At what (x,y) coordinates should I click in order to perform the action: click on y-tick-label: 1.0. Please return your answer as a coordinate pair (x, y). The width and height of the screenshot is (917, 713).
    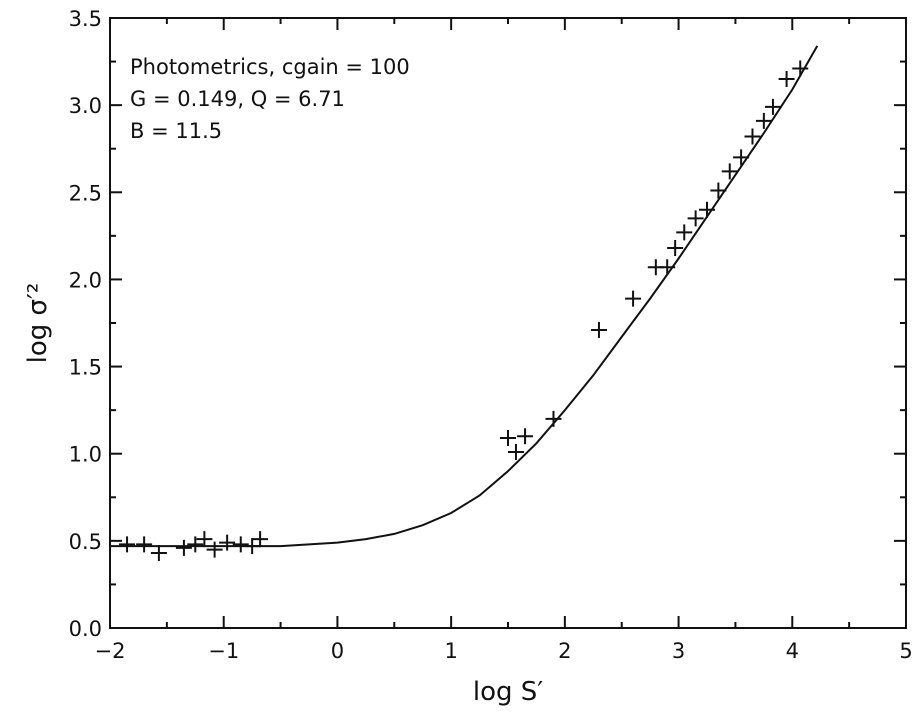
    Looking at the image, I should click on (85, 455).